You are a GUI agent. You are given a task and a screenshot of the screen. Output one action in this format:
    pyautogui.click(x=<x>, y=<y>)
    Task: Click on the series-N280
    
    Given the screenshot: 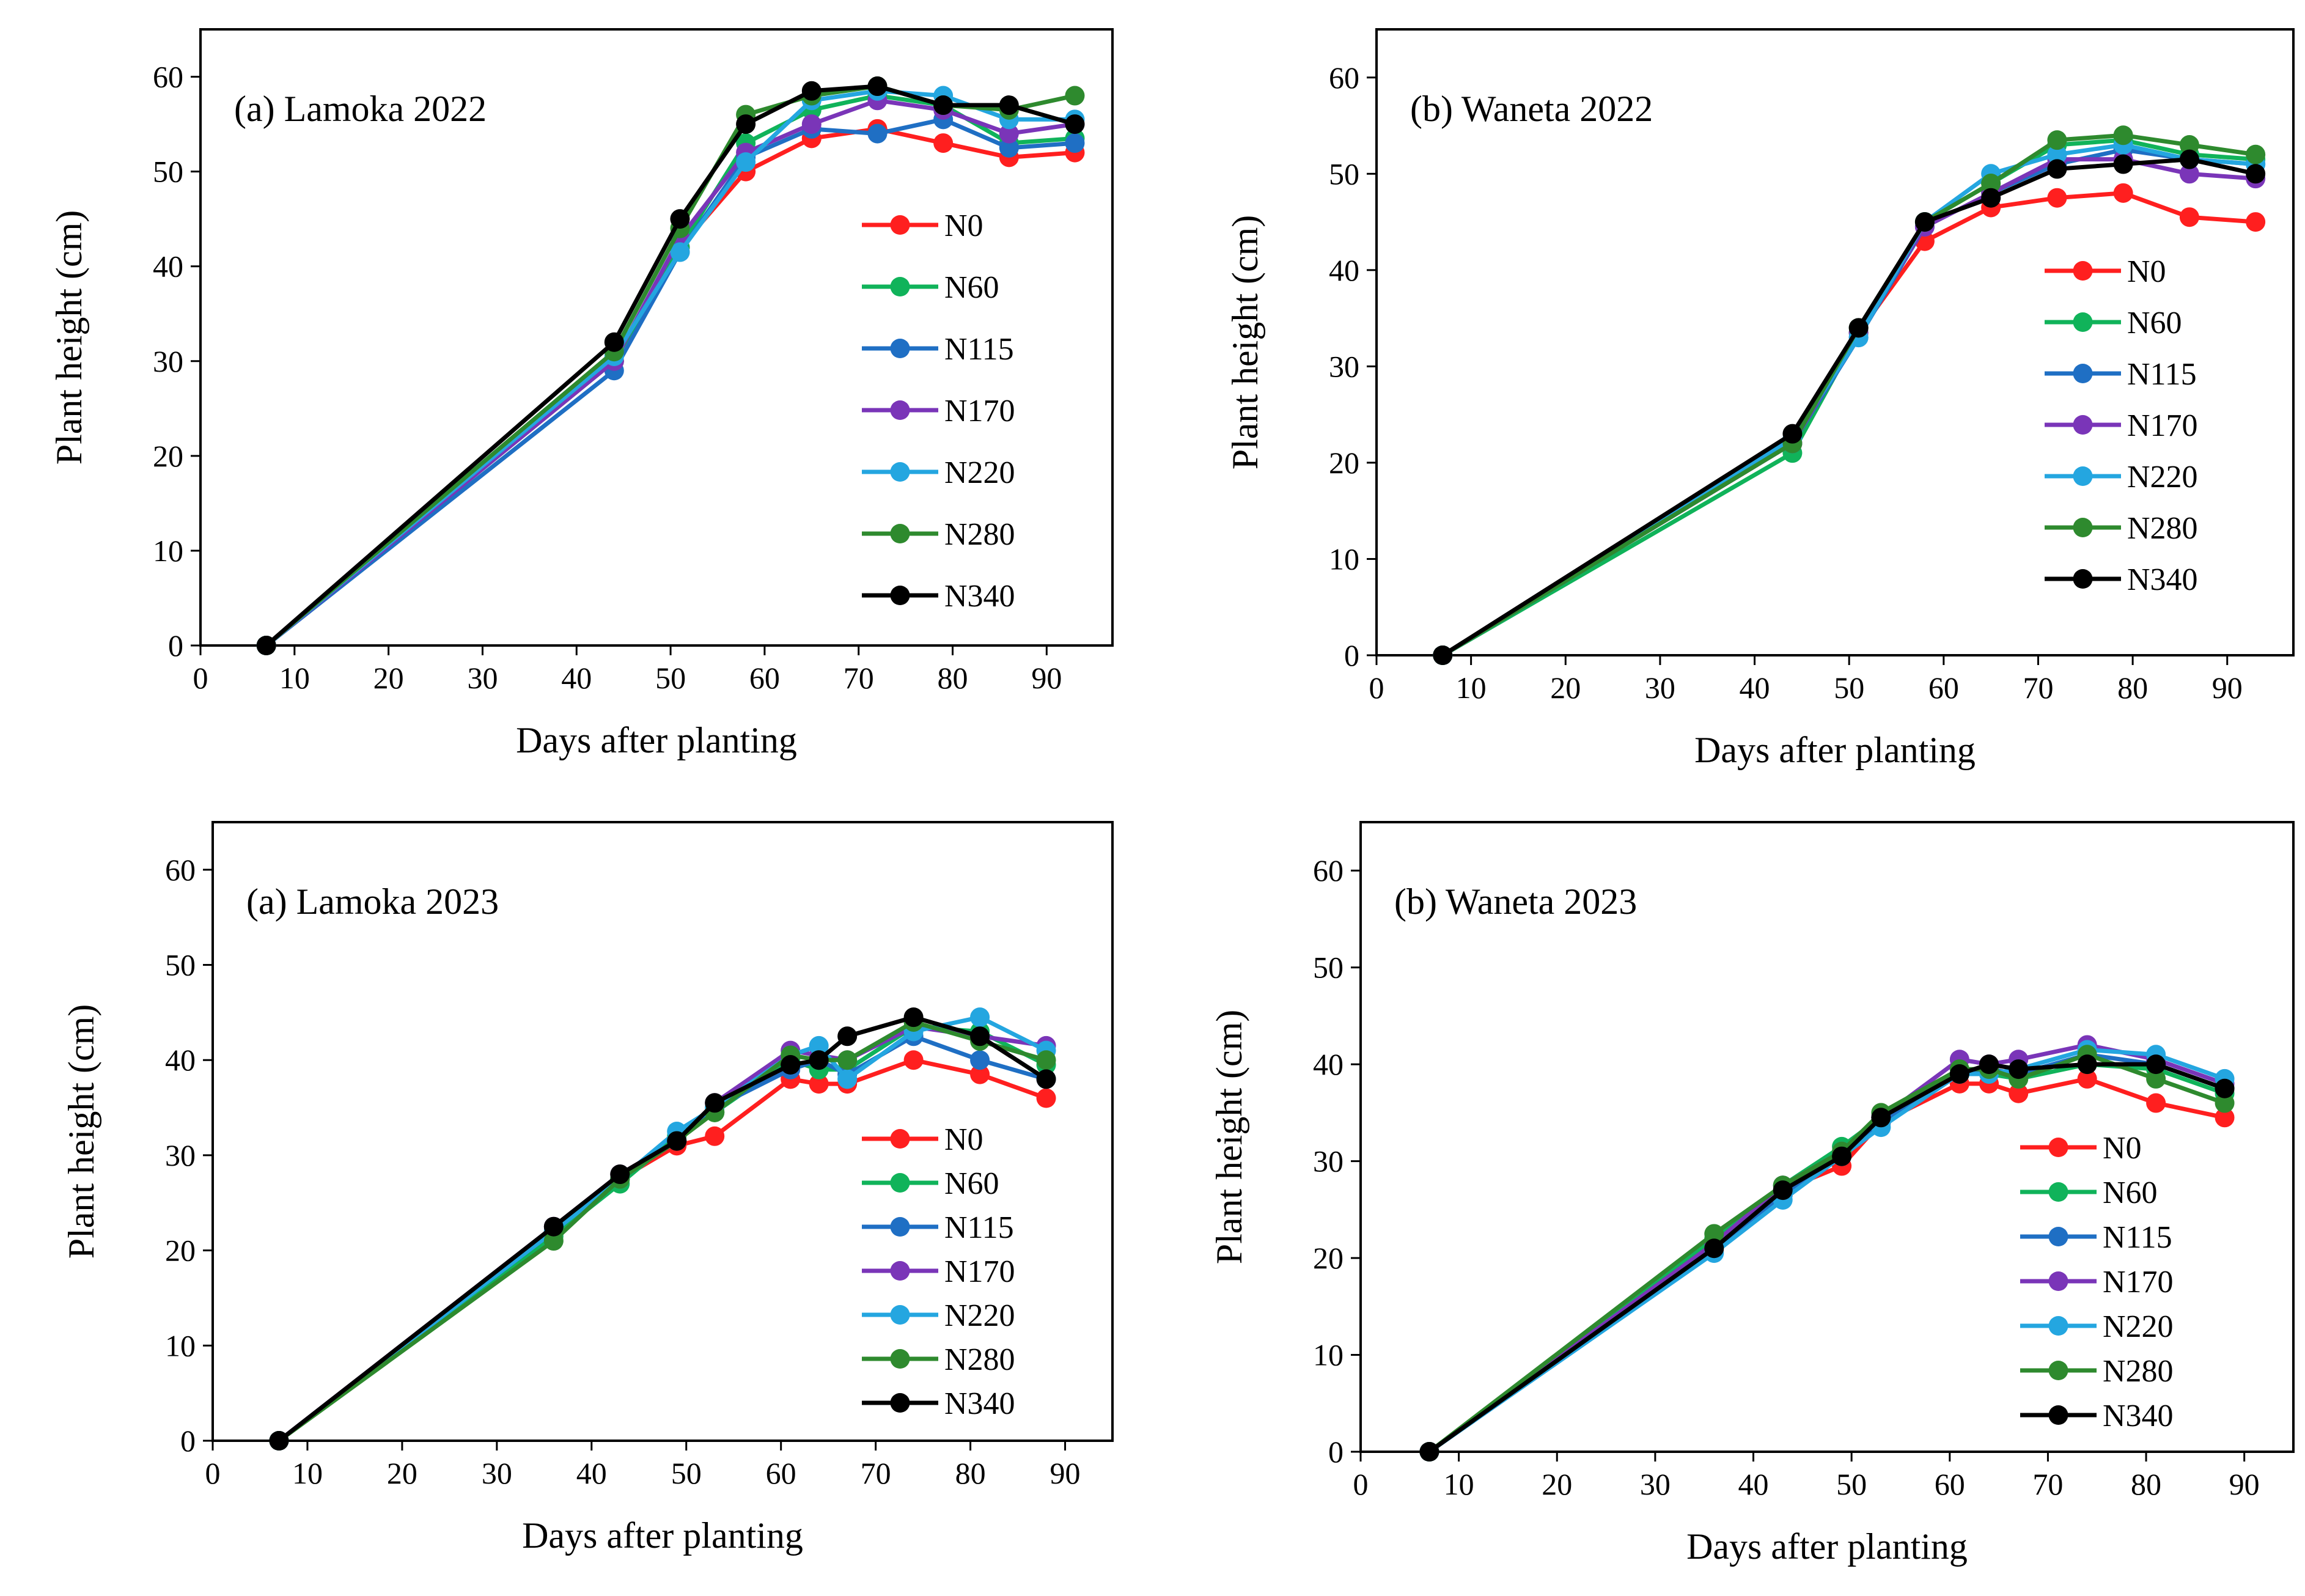 What is the action you would take?
    pyautogui.click(x=662, y=1231)
    